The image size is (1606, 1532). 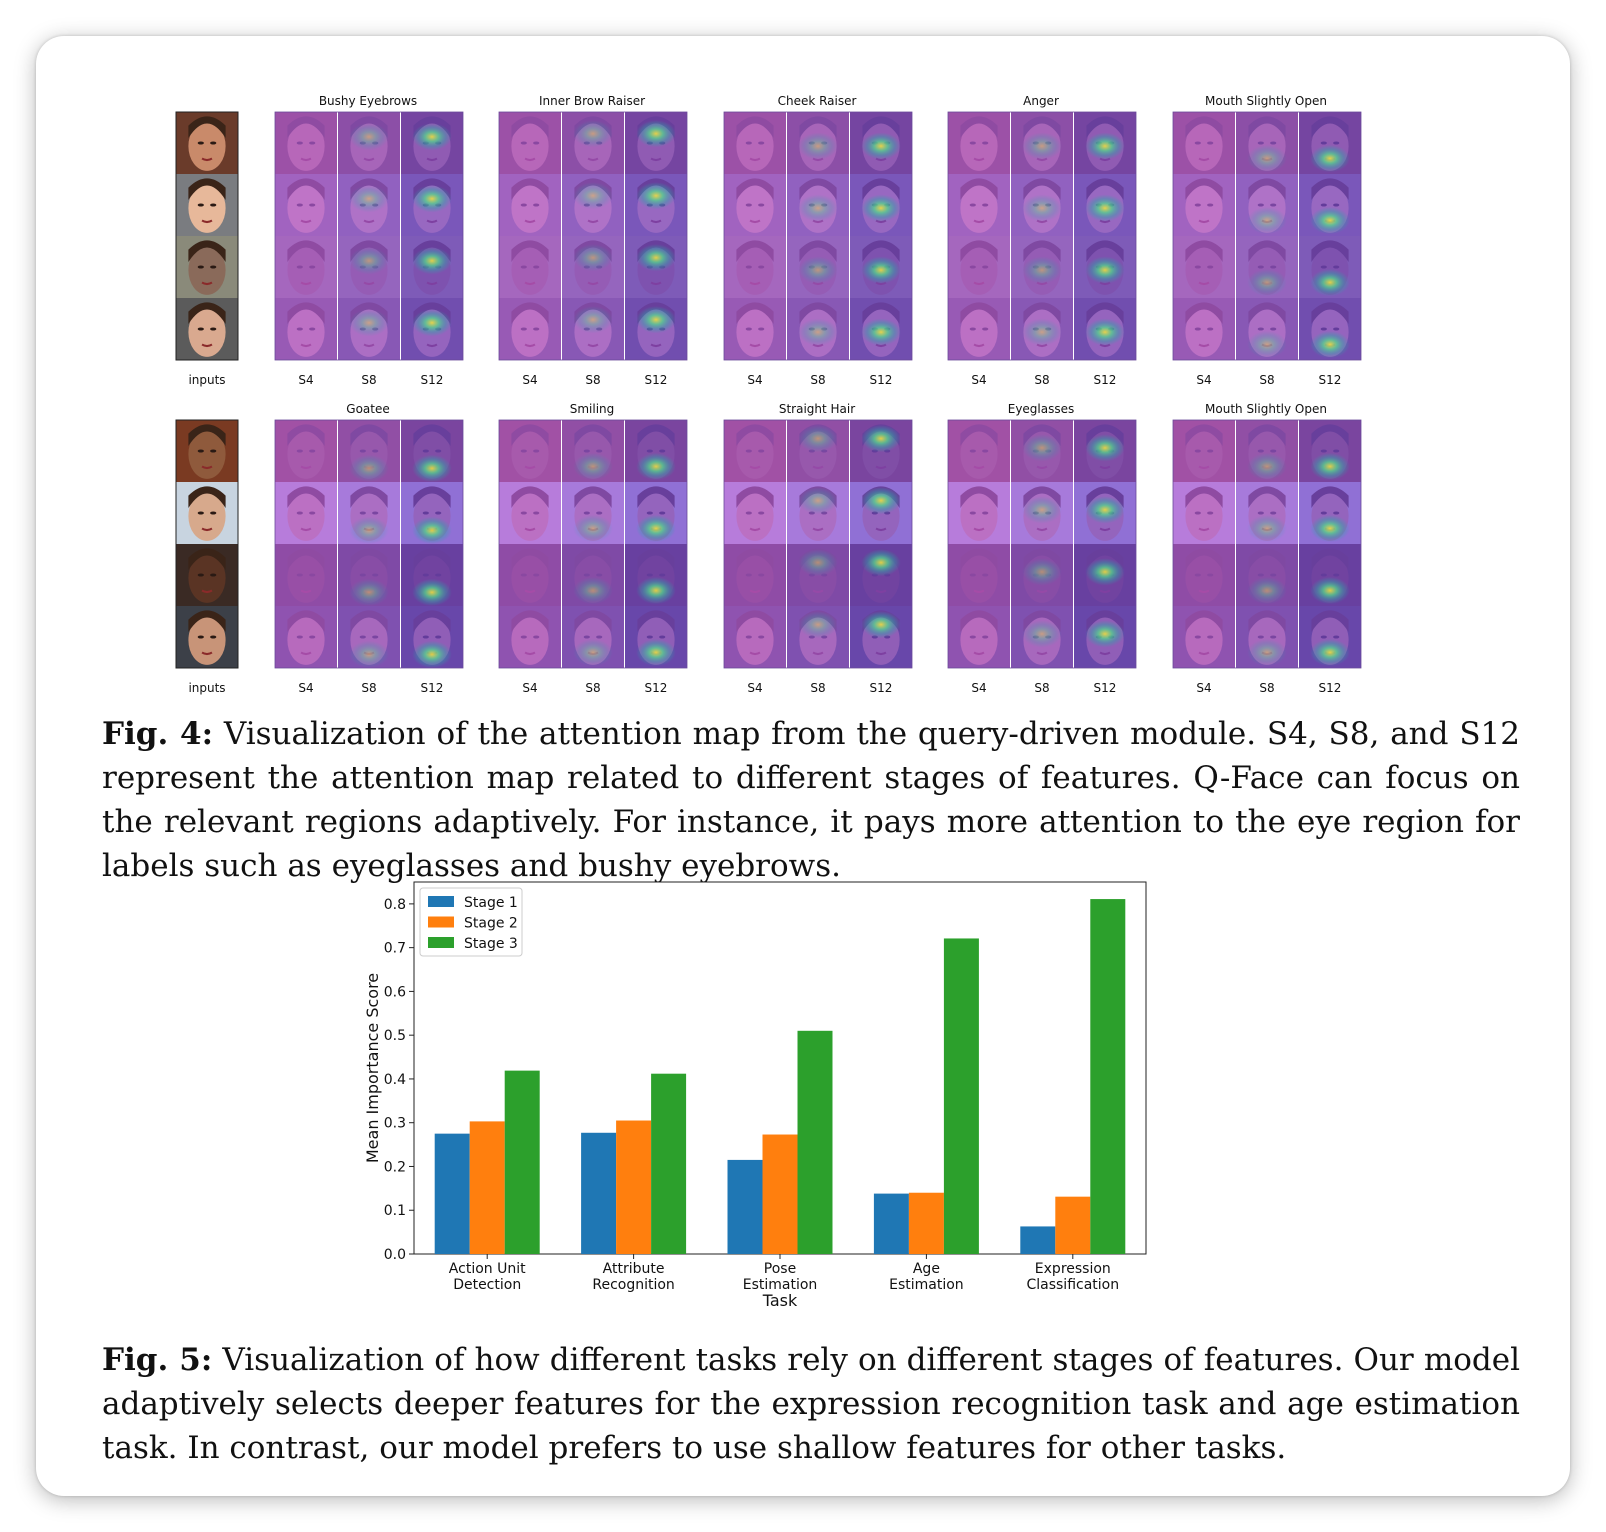 What do you see at coordinates (395, 1255) in the screenshot?
I see `y-tick-label: 0.0` at bounding box center [395, 1255].